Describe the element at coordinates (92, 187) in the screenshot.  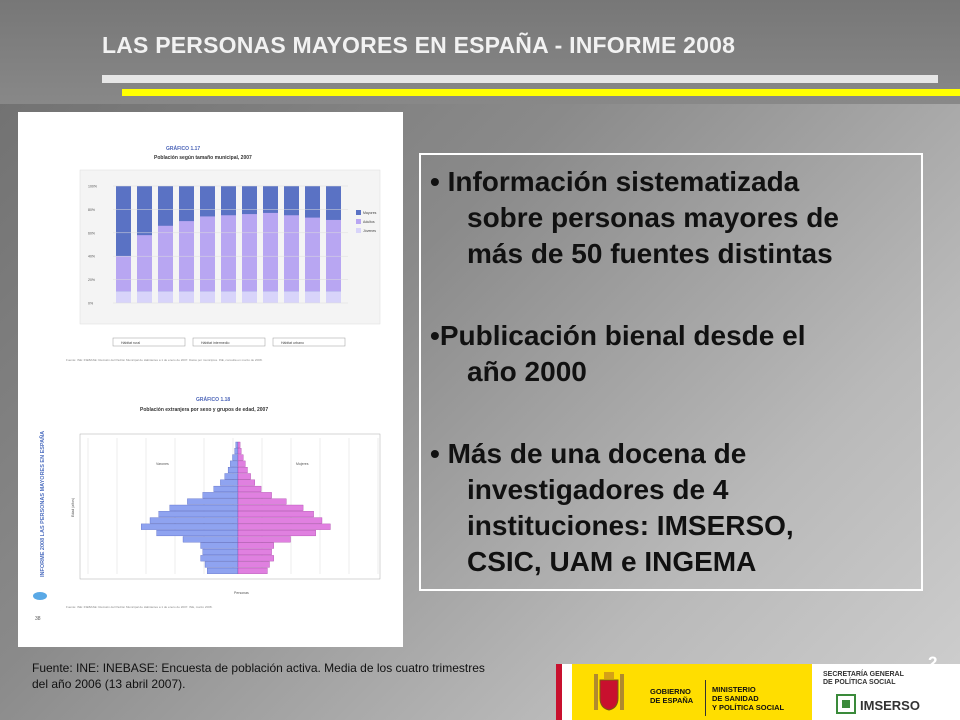
I see `chart1-y-tick: 100%` at that location.